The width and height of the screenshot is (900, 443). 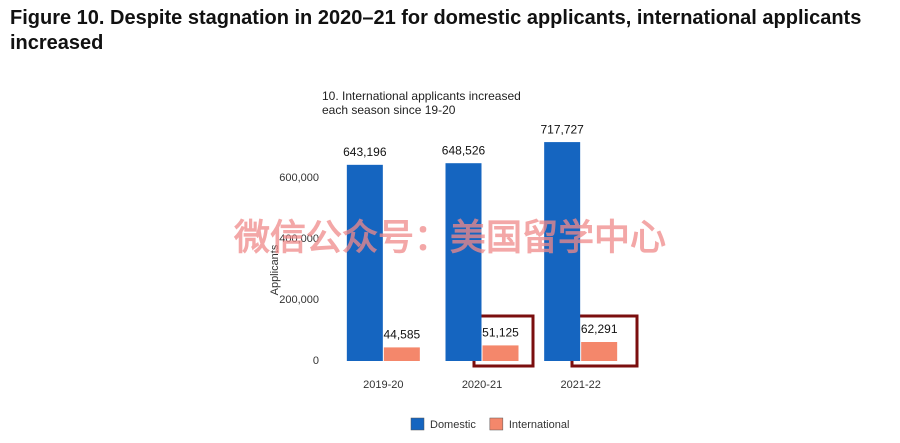 I want to click on value-label: 62,291, so click(x=599, y=329).